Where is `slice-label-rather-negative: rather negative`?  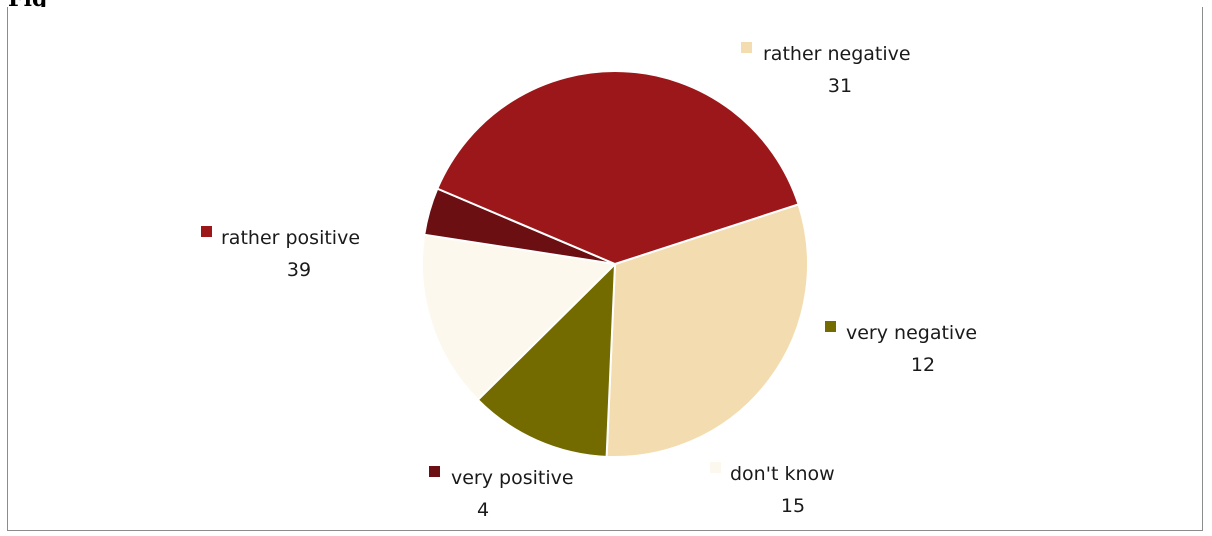
slice-label-rather-negative: rather negative is located at coordinates (837, 54).